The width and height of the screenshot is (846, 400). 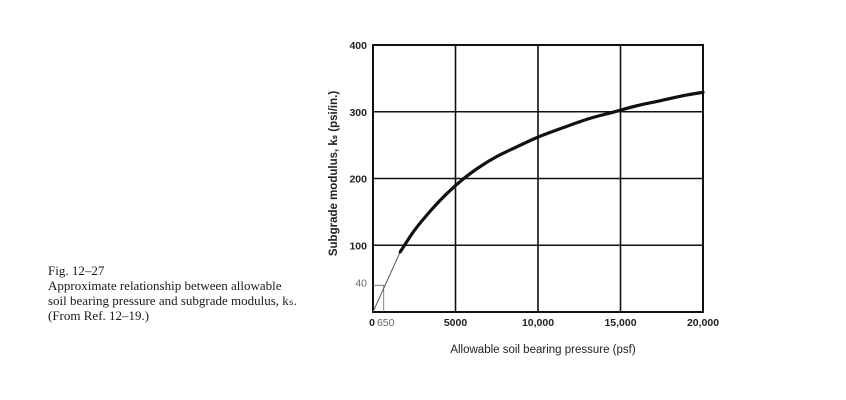 I want to click on reference-lines, so click(x=379, y=298).